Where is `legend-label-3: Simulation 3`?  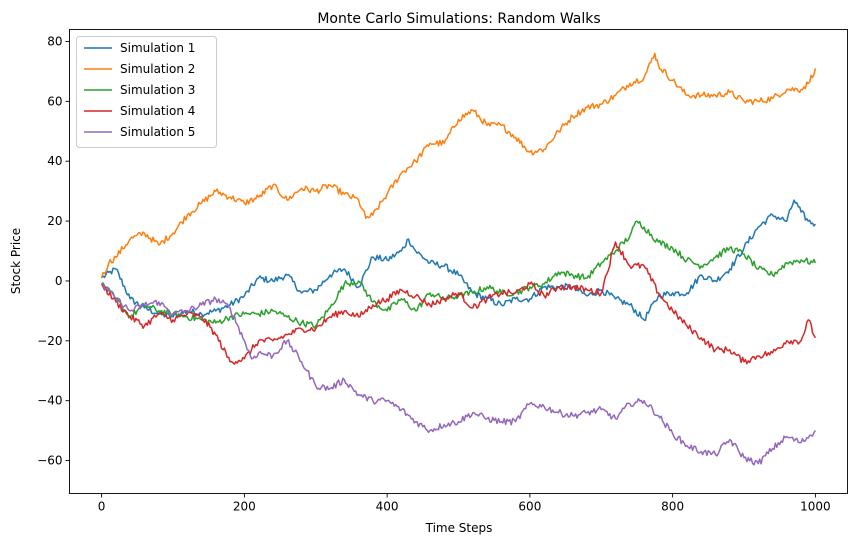
legend-label-3: Simulation 3 is located at coordinates (157, 90).